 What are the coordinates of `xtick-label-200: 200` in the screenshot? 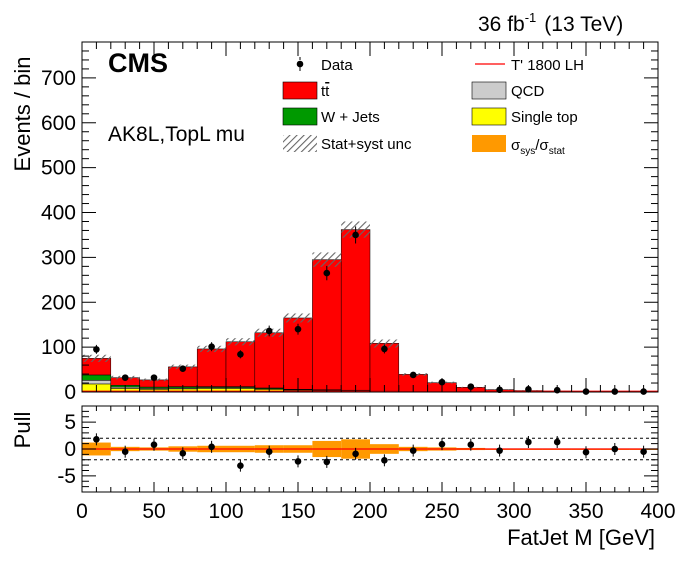 It's located at (369, 511).